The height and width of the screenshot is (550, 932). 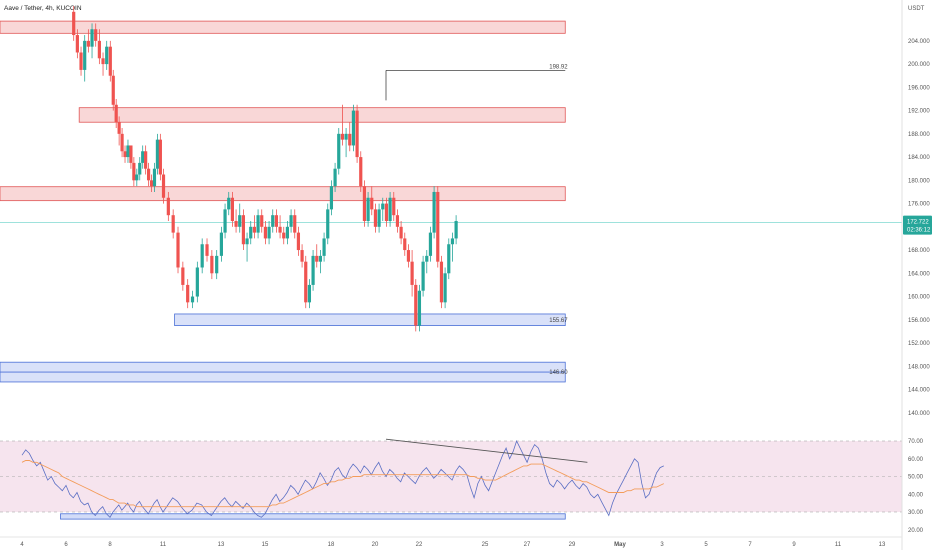 I want to click on zone-label: 146.60, so click(x=558, y=373).